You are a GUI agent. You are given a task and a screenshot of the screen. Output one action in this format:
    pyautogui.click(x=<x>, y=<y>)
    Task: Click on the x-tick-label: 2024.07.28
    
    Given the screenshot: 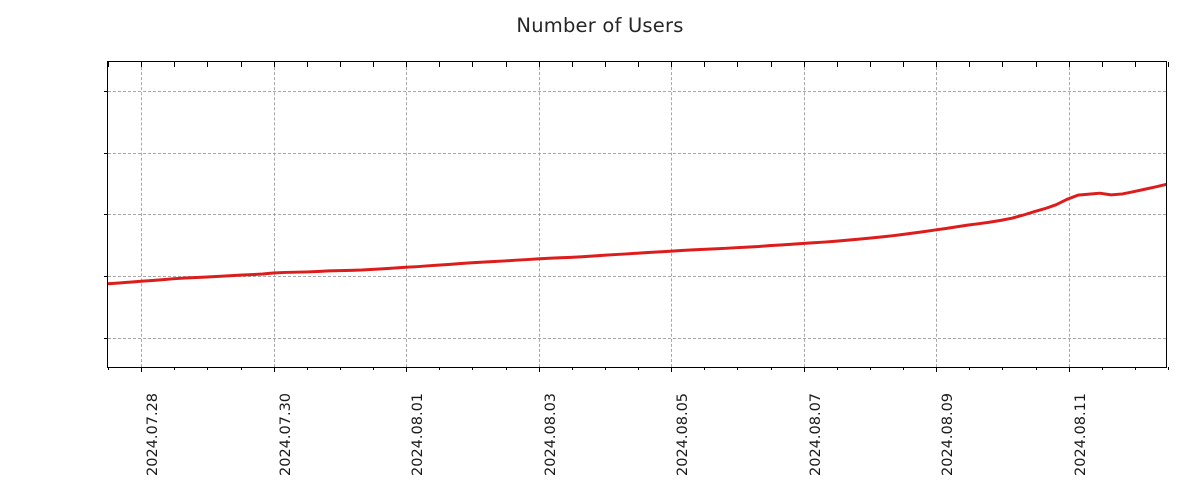 What is the action you would take?
    pyautogui.click(x=153, y=434)
    